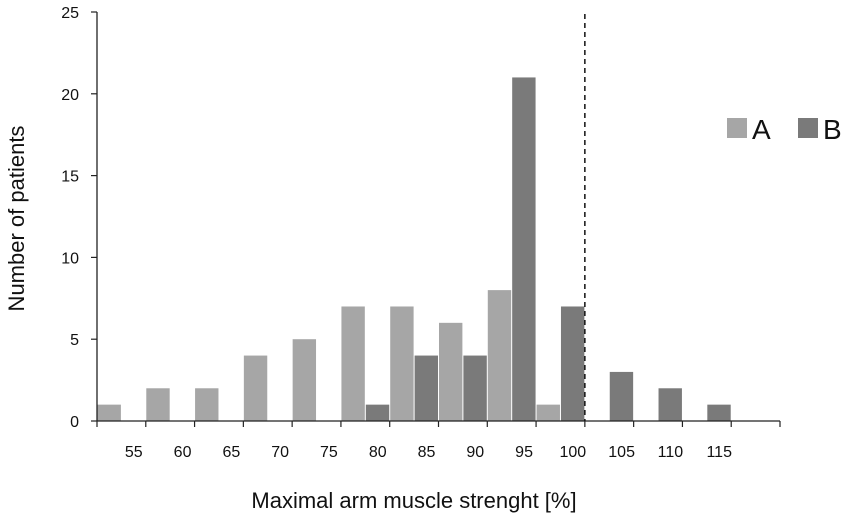 The image size is (851, 520). I want to click on x-tick-label-115: 115, so click(719, 452).